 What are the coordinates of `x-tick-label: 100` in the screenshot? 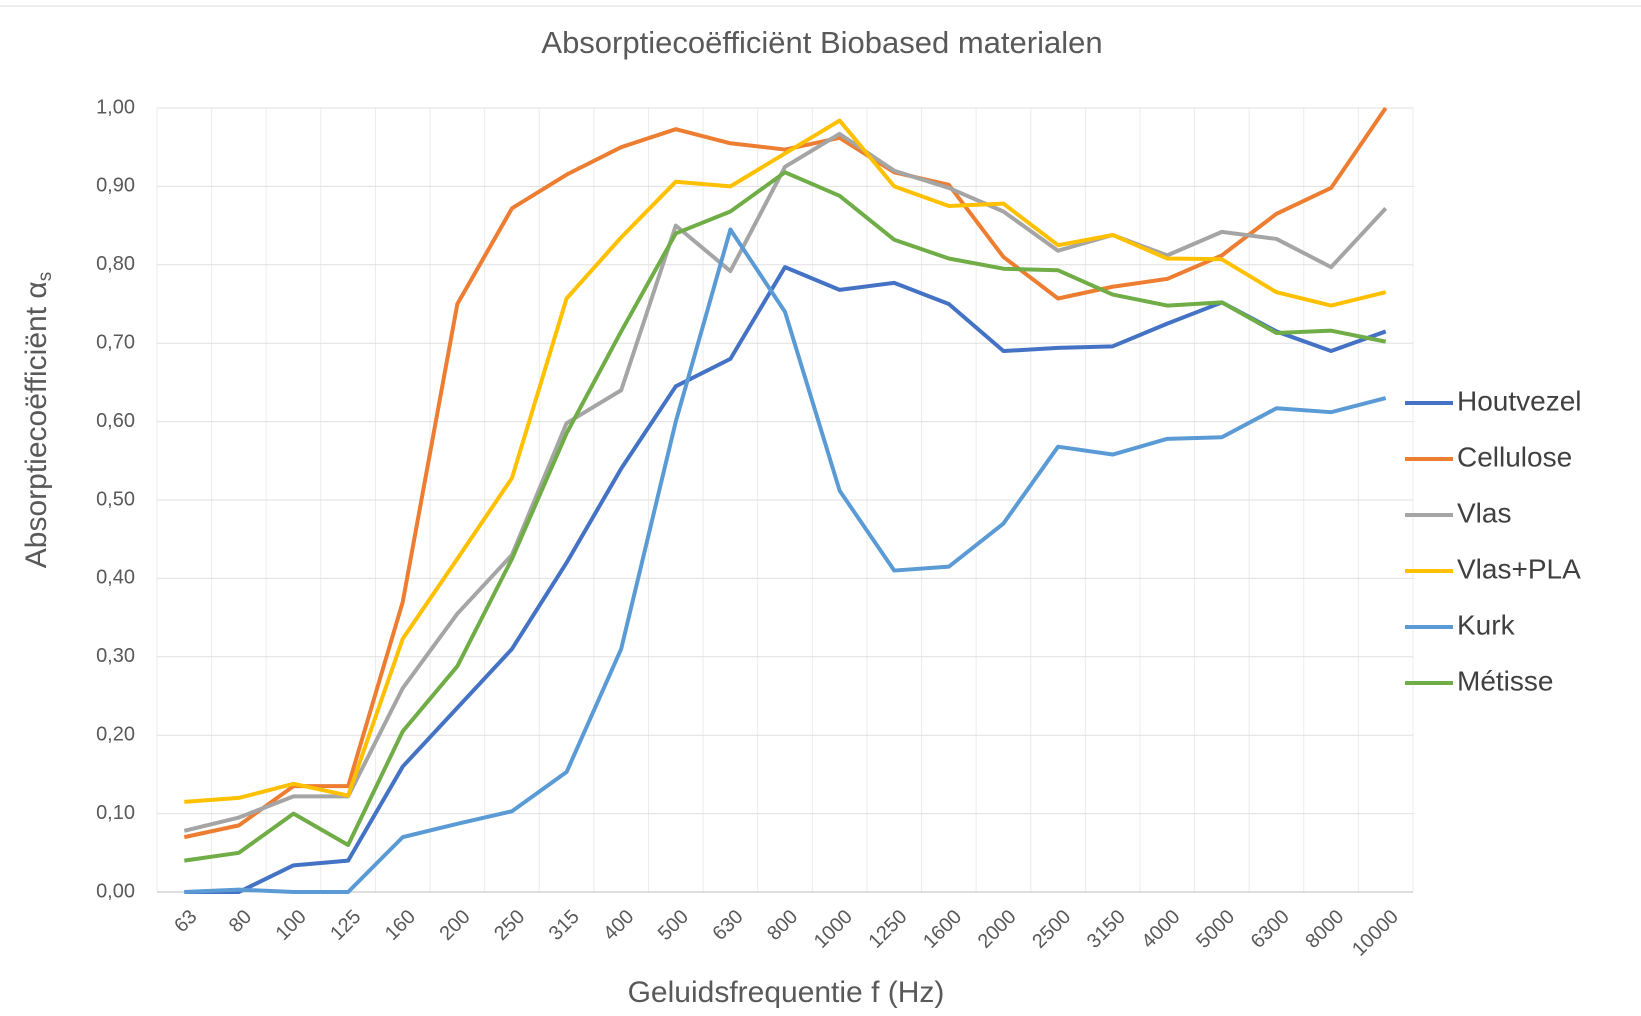 It's located at (291, 925).